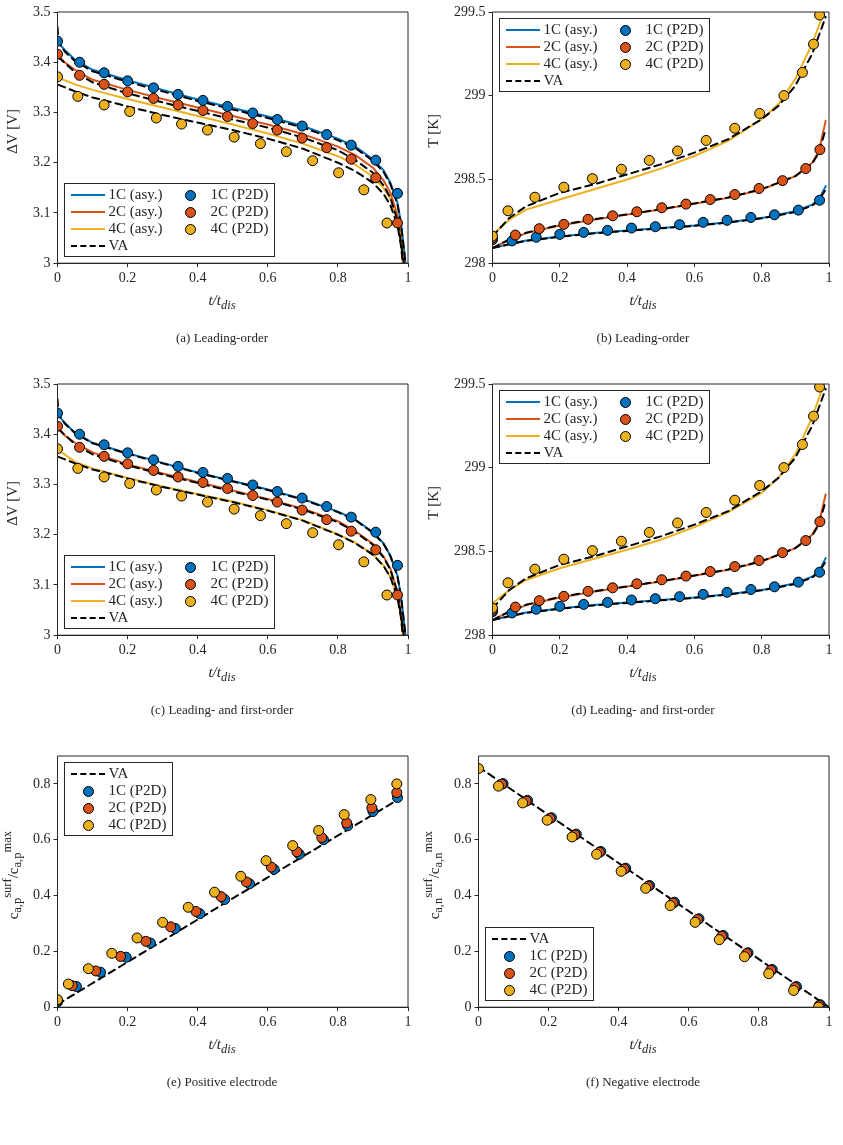  What do you see at coordinates (12, 131) in the screenshot?
I see `y-axis-title: ΔV [V]` at bounding box center [12, 131].